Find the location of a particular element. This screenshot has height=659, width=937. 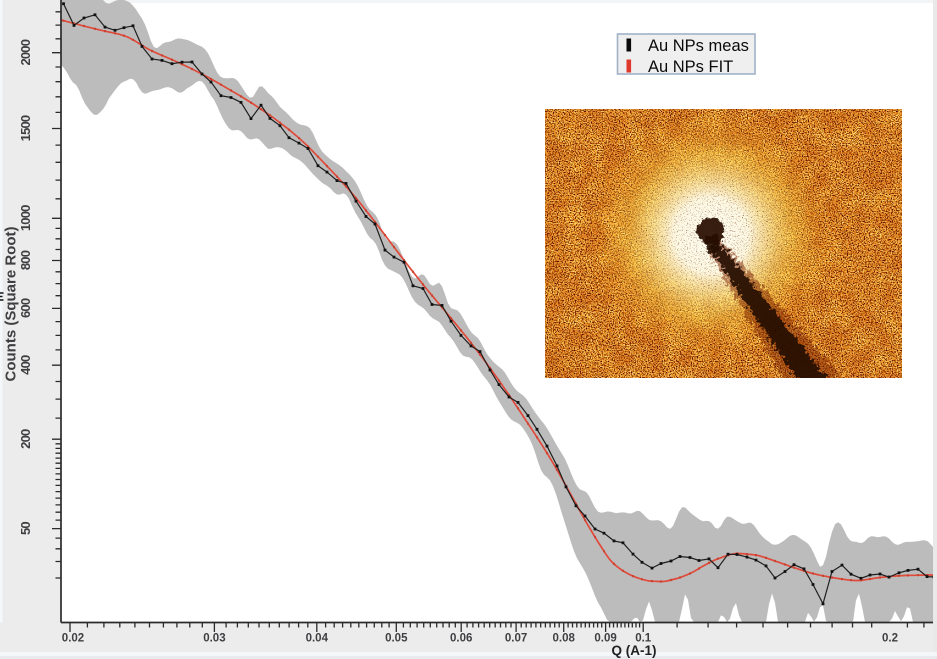

svg-text: Q (A-1) is located at coordinates (634, 650).